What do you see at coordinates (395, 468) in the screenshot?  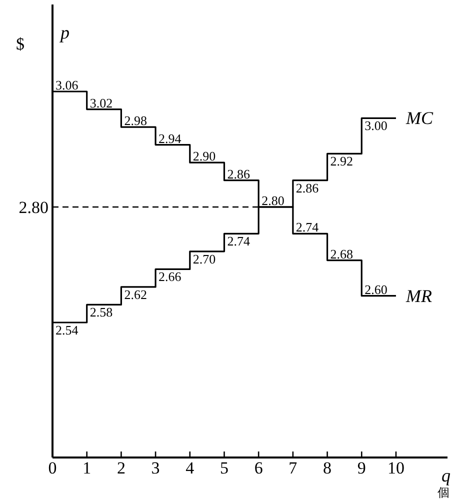 I see `x-tick-label: 10` at bounding box center [395, 468].